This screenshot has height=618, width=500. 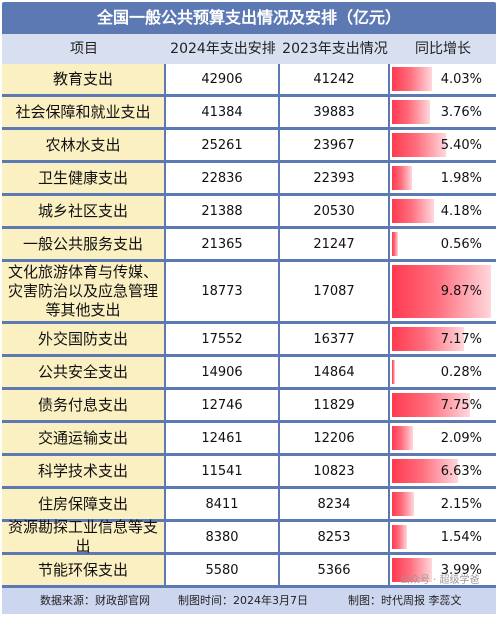 What do you see at coordinates (84, 505) in the screenshot?
I see `row-item-name: 住房保障支出` at bounding box center [84, 505].